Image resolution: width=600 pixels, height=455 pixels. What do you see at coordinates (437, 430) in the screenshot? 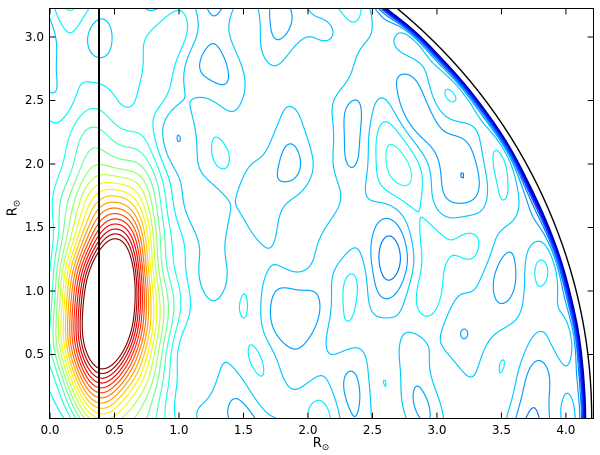
I see `x-tick-label: 3.0` at bounding box center [437, 430].